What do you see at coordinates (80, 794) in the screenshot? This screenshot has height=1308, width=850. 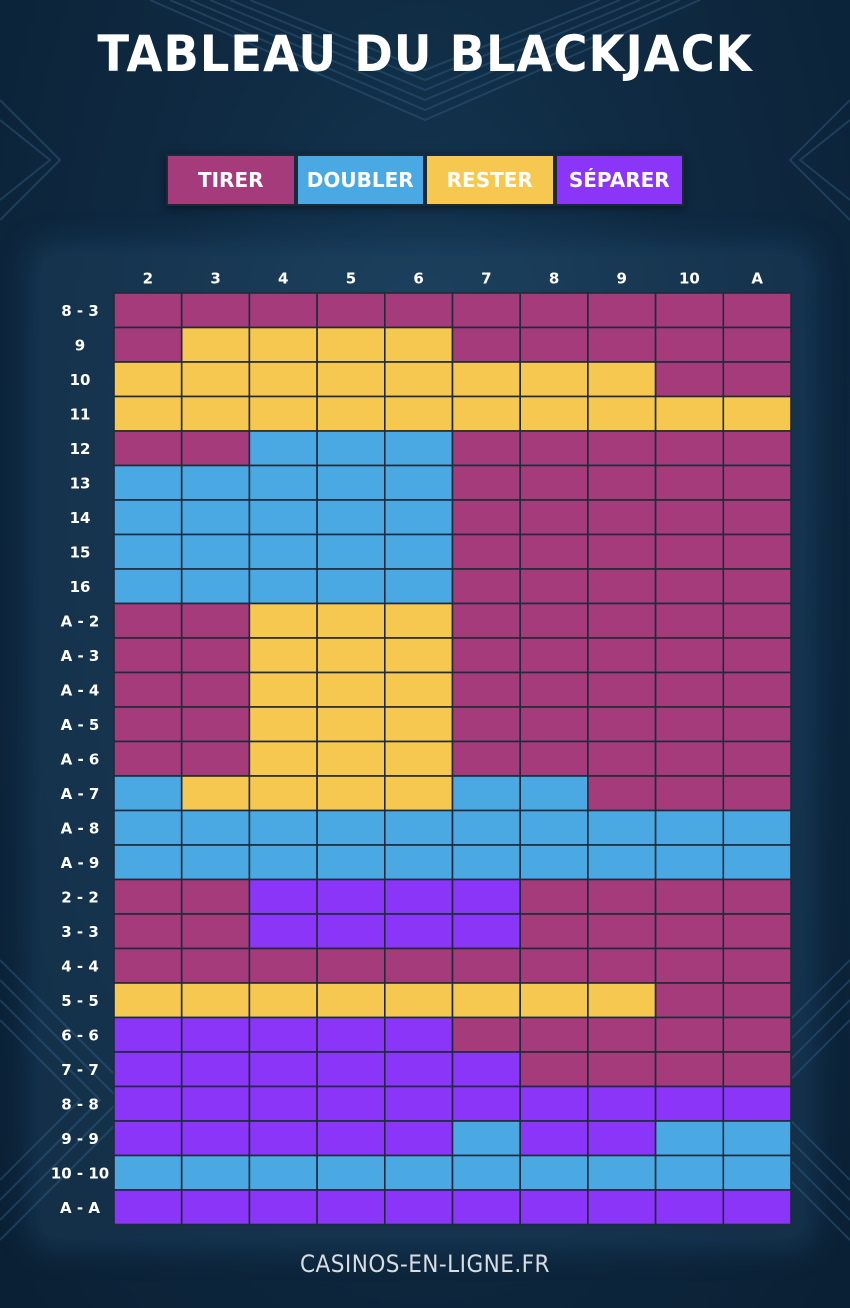 I see `row-label: A - 7` at bounding box center [80, 794].